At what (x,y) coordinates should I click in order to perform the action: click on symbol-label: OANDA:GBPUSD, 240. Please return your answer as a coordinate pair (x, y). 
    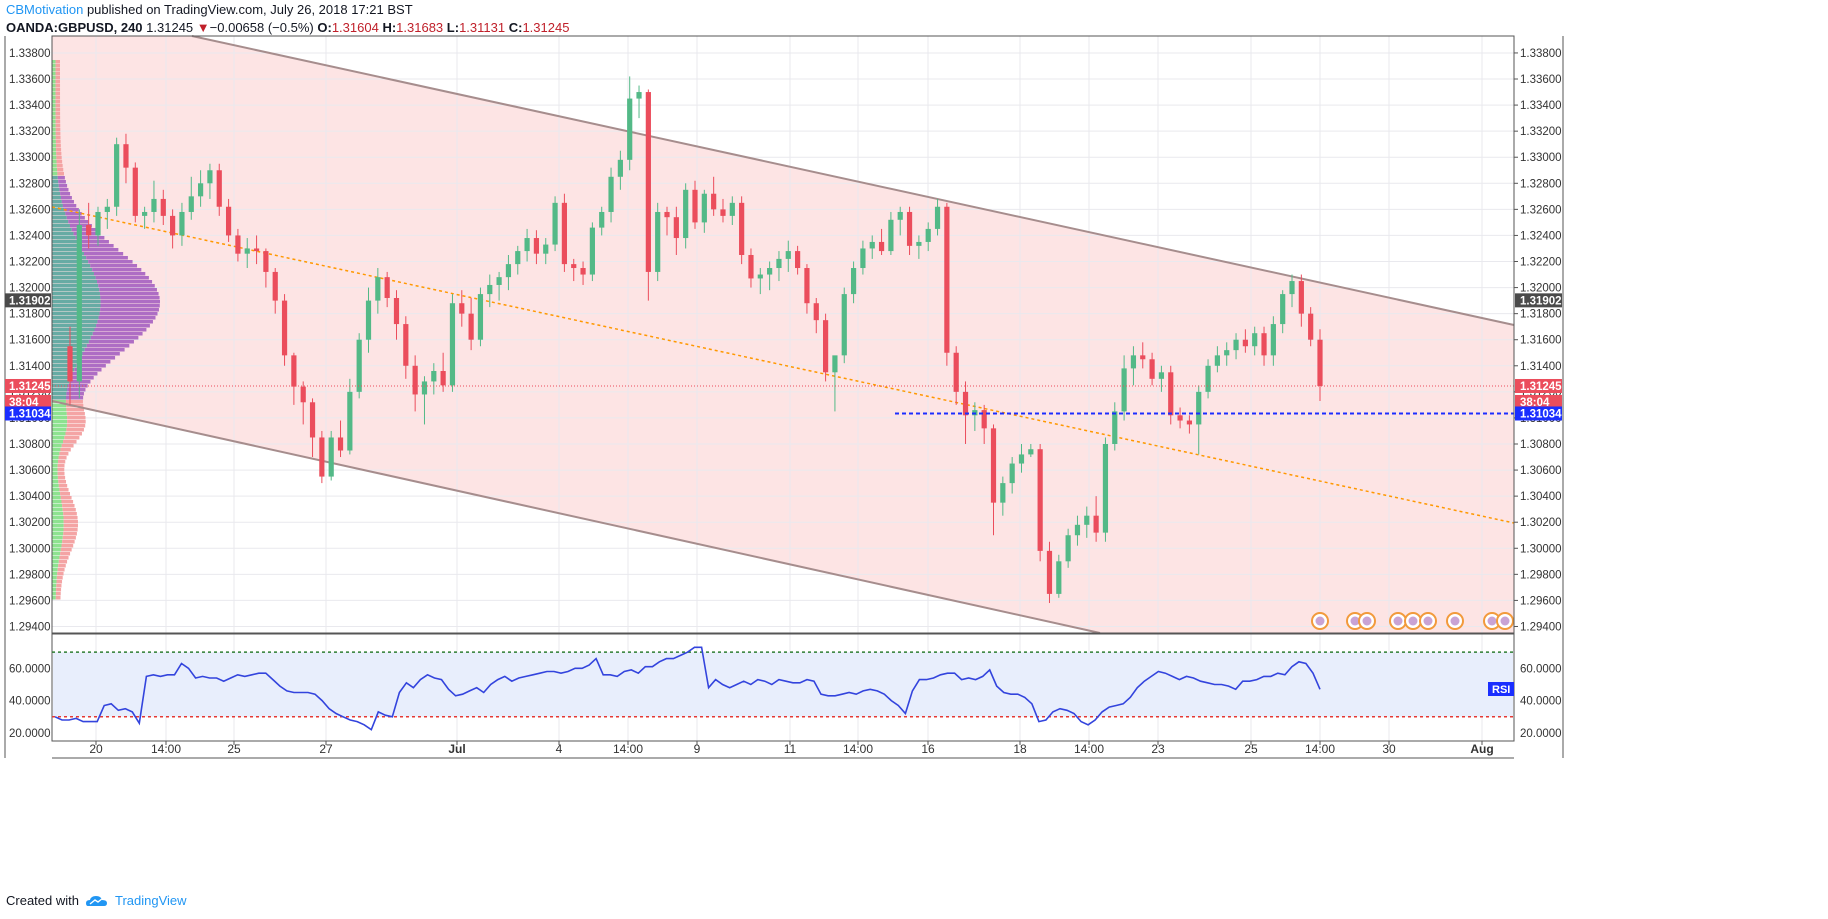
    Looking at the image, I should click on (74, 27).